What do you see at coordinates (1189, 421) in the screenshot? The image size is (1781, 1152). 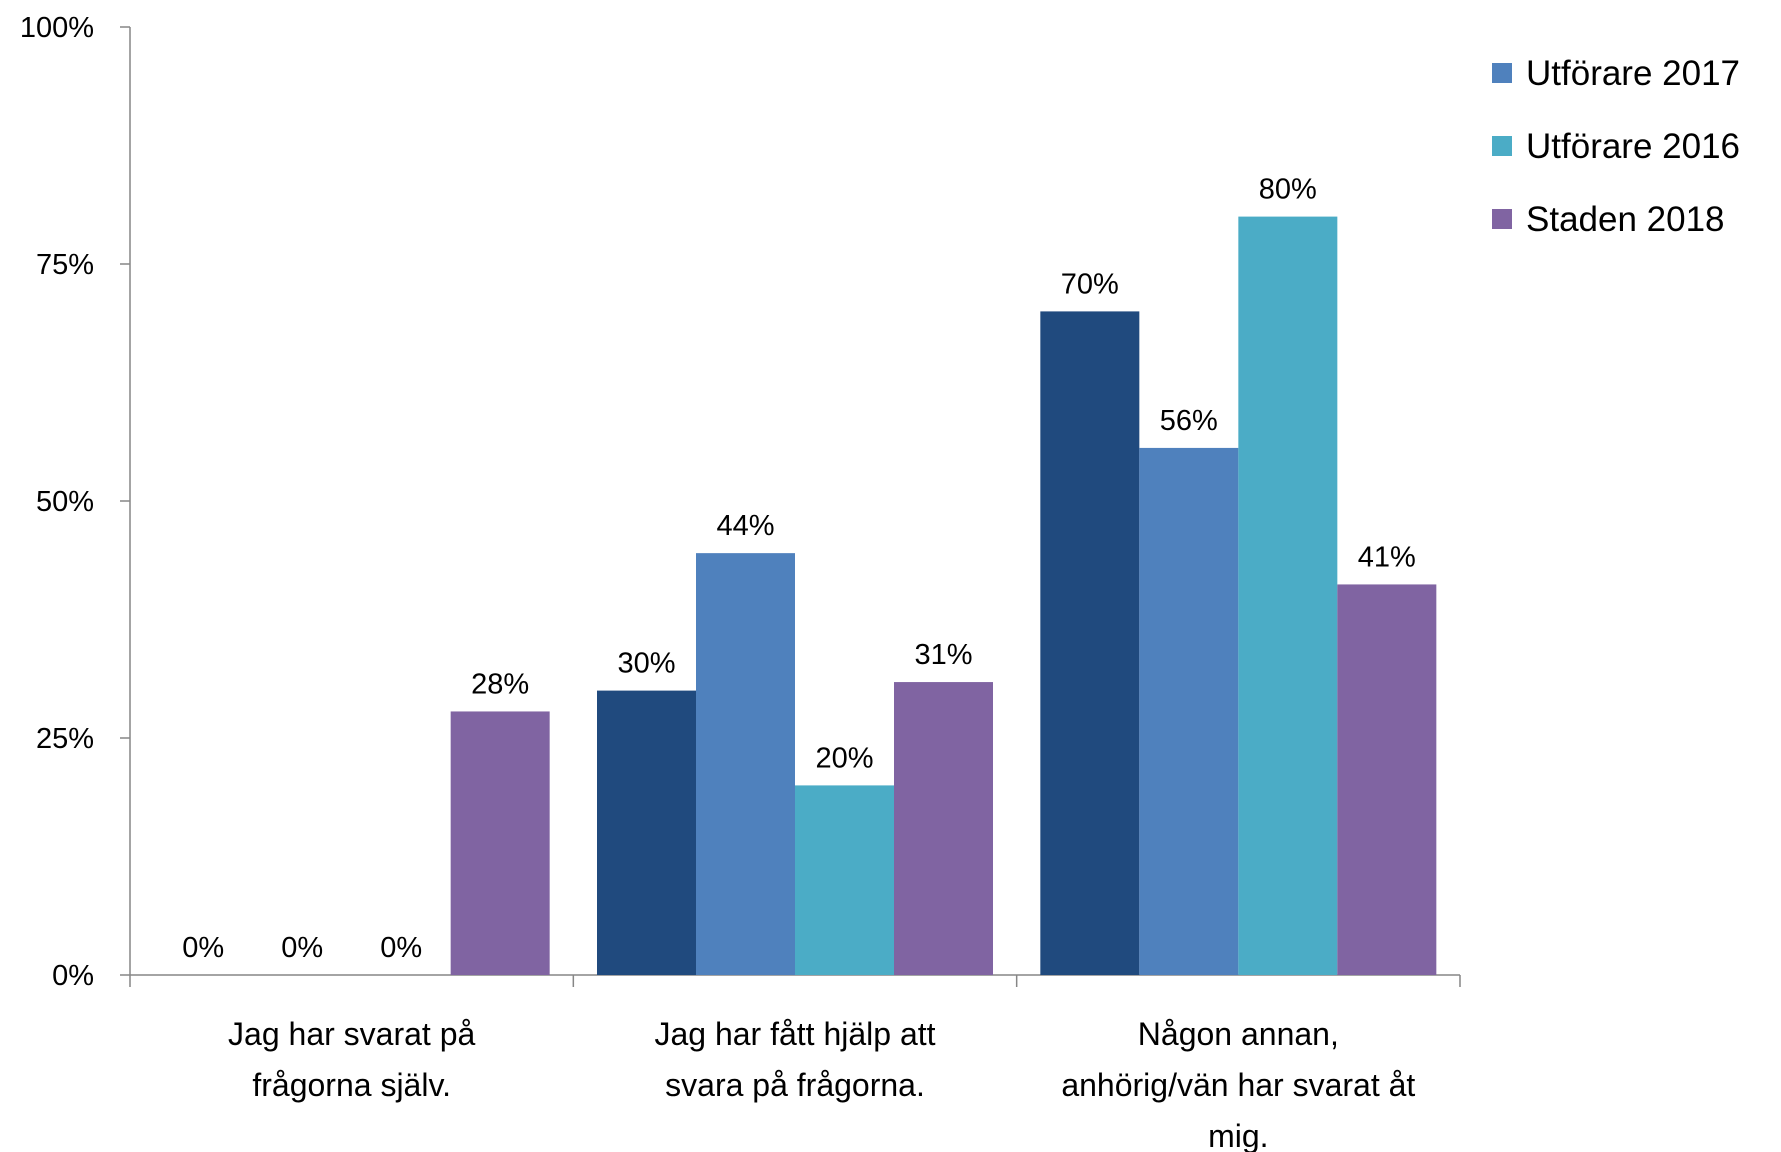 I see `data-label: 56%` at bounding box center [1189, 421].